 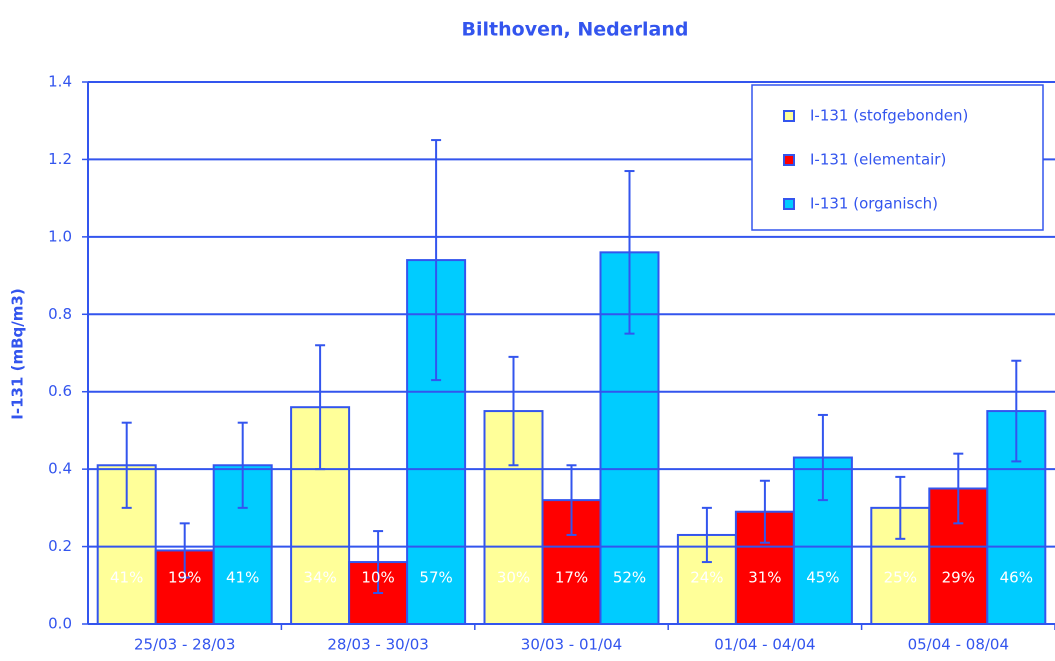 I want to click on legend-box, so click(x=897, y=157).